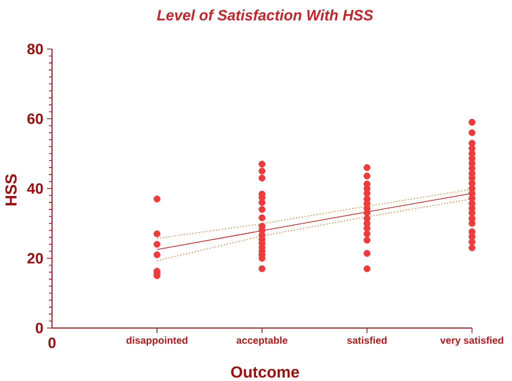 The image size is (512, 381). I want to click on y-tick-label: 0, so click(39, 328).